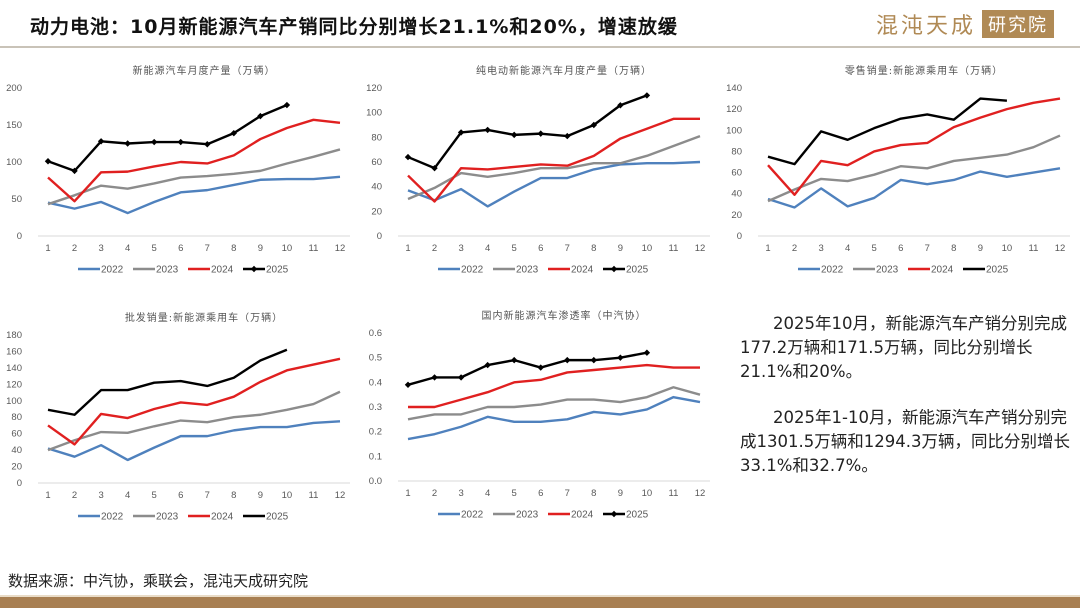  What do you see at coordinates (354, 27) in the screenshot?
I see `page-title: 动力电池：10月新能源汽车产销同比分别增长21.1%和20%，增速放缓` at bounding box center [354, 27].